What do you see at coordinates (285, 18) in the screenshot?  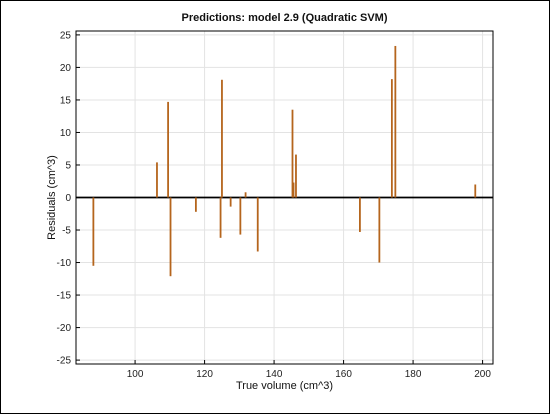 I see `chart-title: Predictions: model 2.9 (Quadratic SVM)` at bounding box center [285, 18].